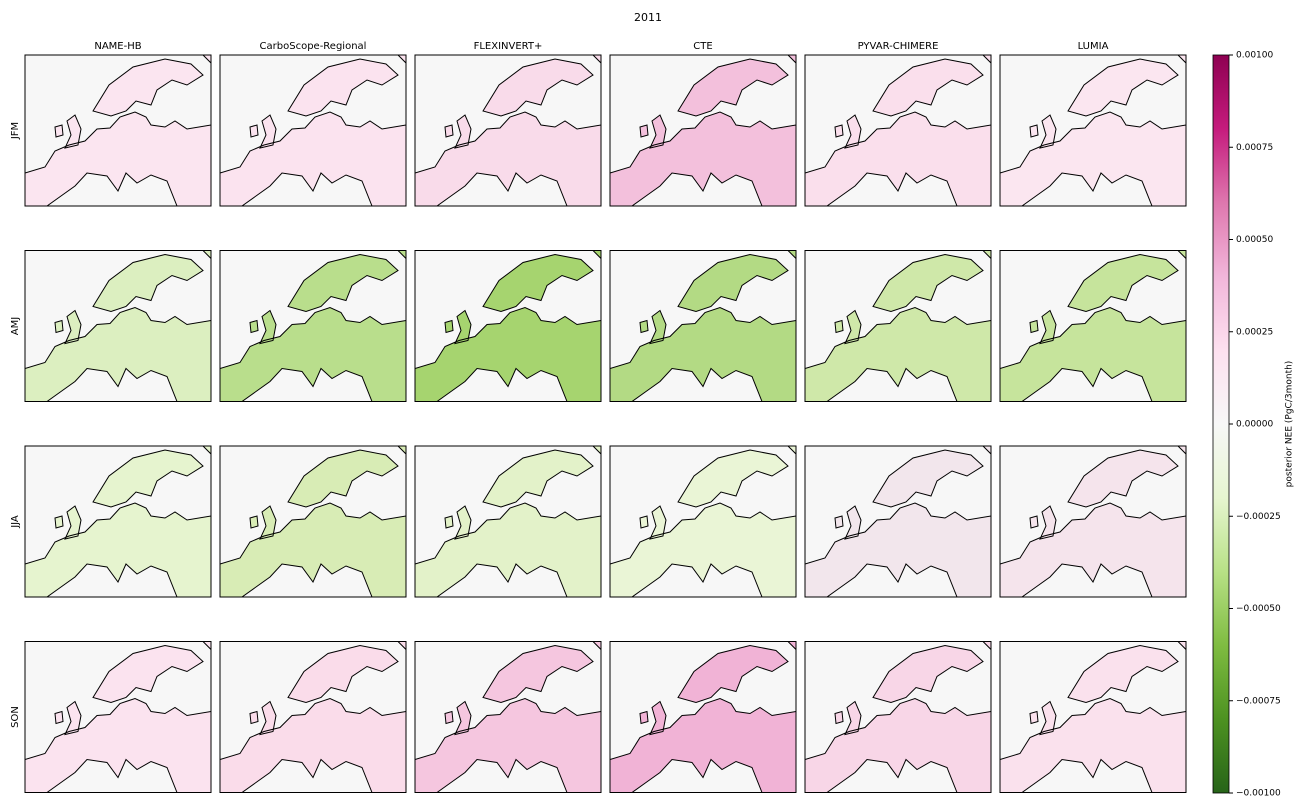 This screenshot has height=799, width=1296. Describe the element at coordinates (508, 46) in the screenshot. I see `column-title: FLEXINVERT+` at that location.